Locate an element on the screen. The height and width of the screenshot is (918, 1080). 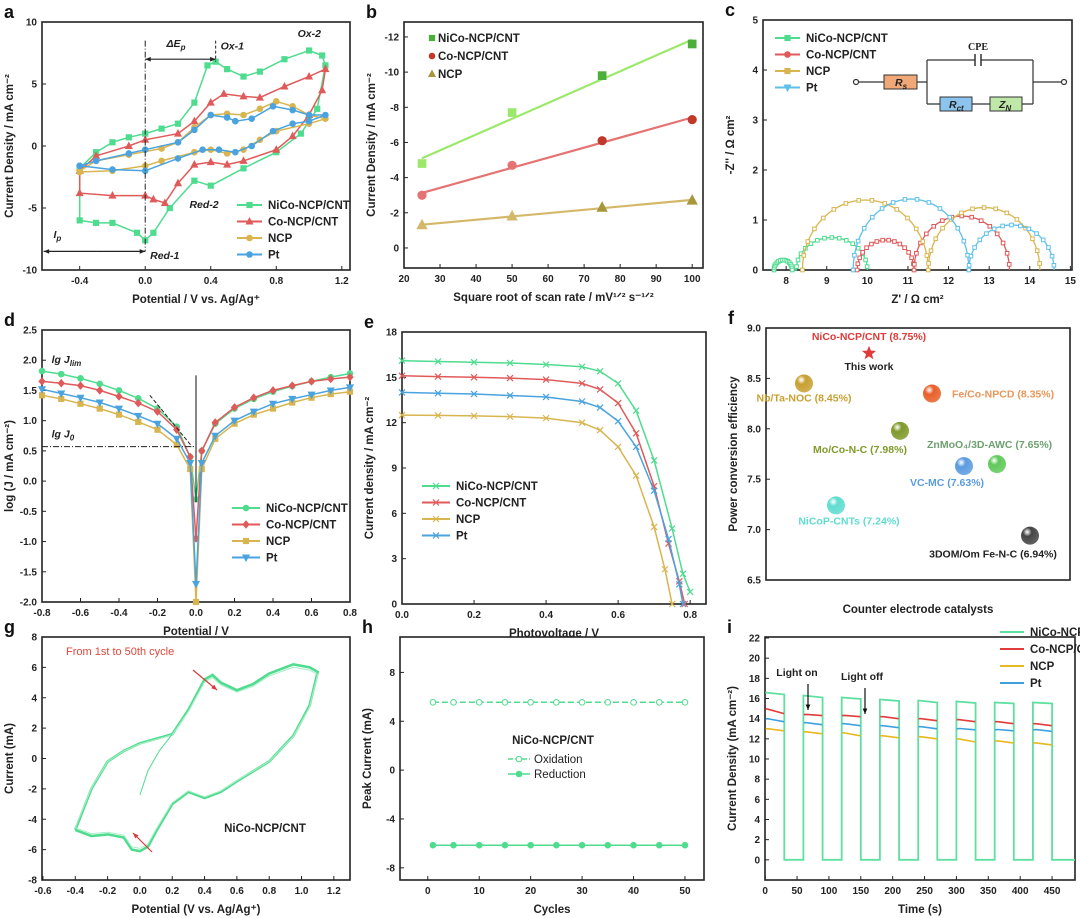
x-axis-label: Potential / V vs. Ag/Ag⁺ is located at coordinates (196, 300).